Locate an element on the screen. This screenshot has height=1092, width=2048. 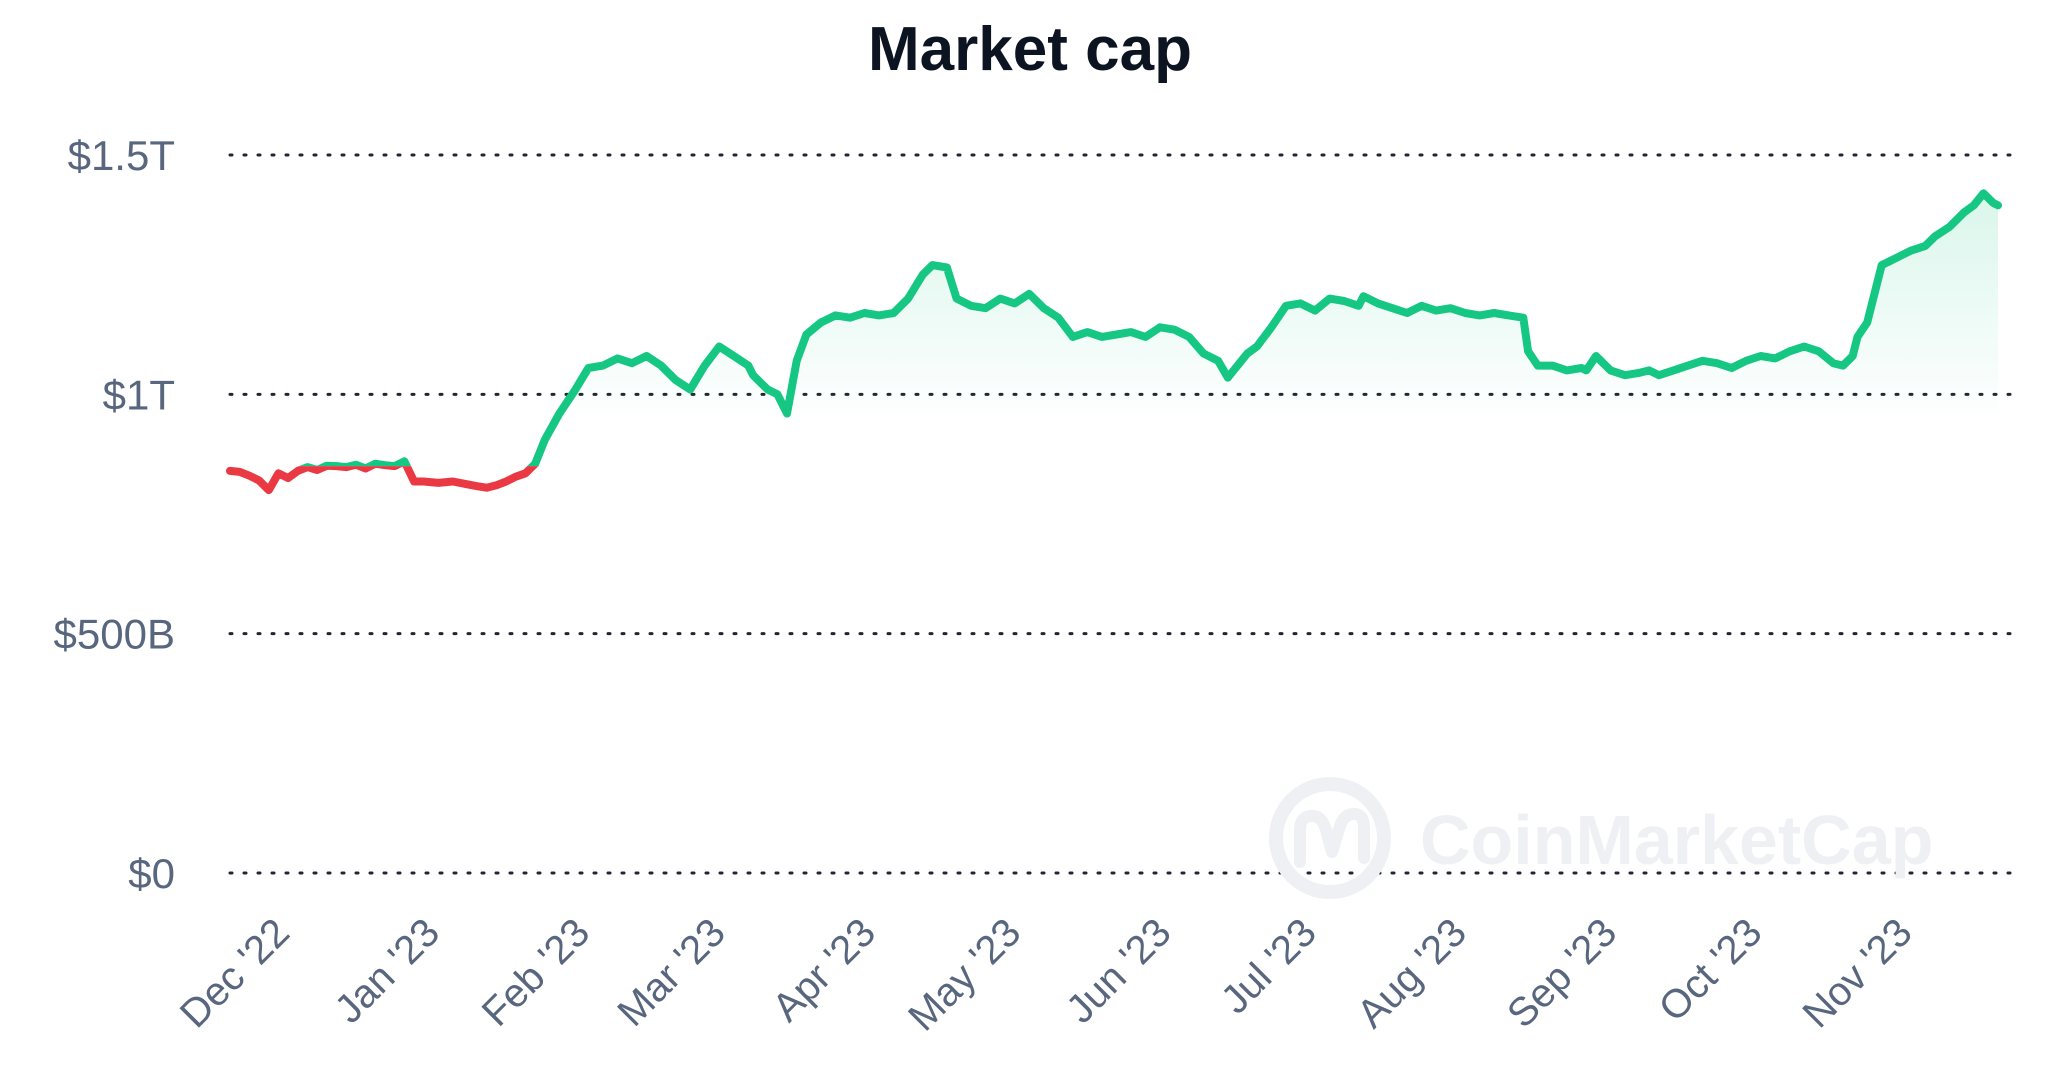
x-tick-label: Jul '23 is located at coordinates (1269, 966).